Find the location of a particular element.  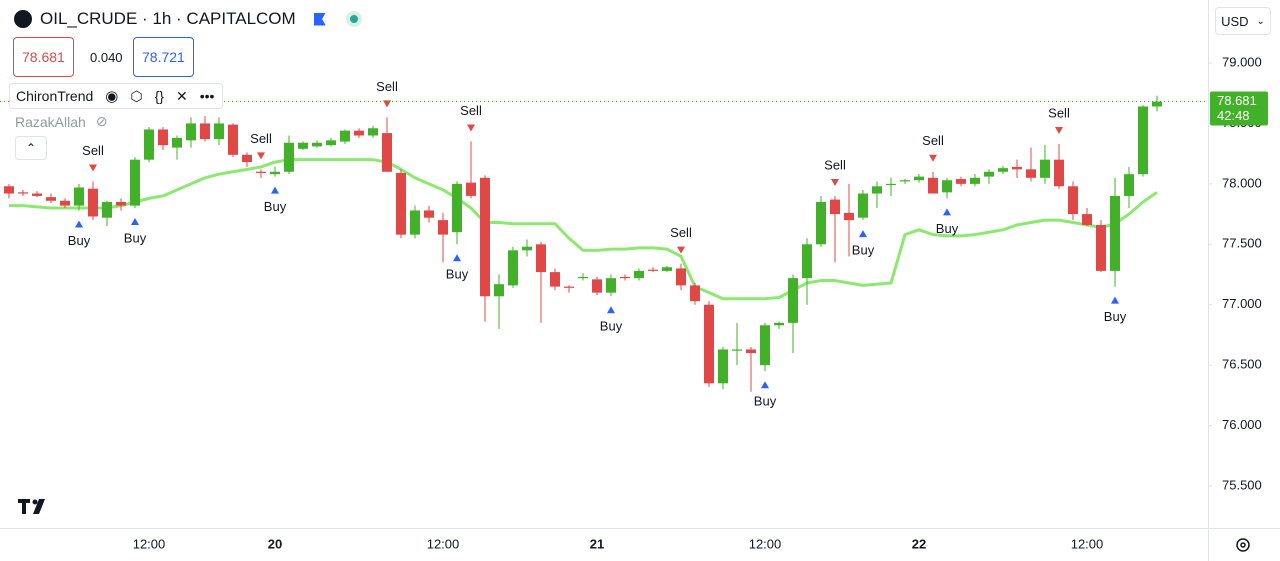

hidden-icon: ⊘ is located at coordinates (101, 121).